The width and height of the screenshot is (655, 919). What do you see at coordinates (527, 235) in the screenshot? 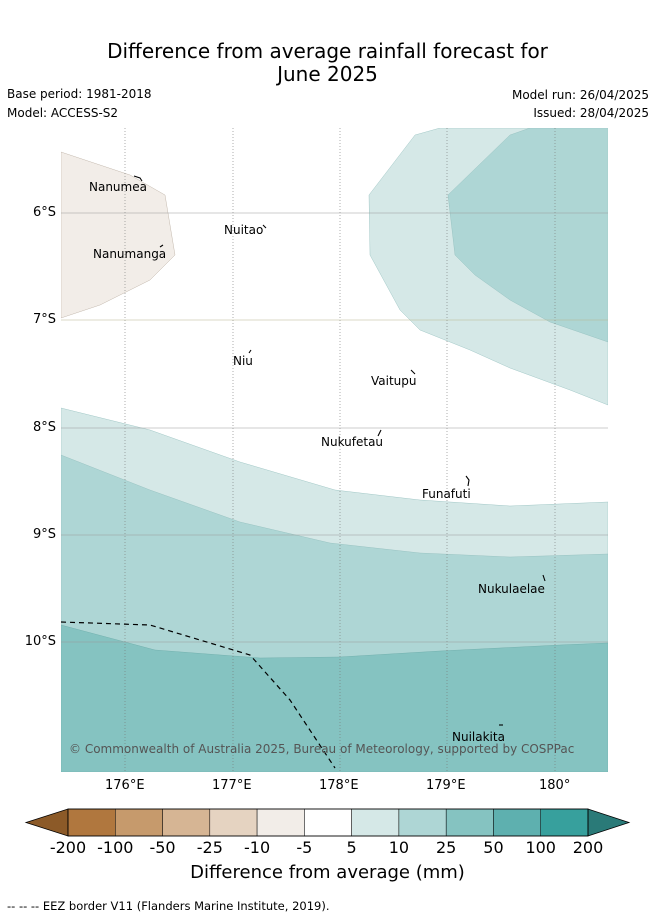
I see `wet-region-ne-mid` at bounding box center [527, 235].